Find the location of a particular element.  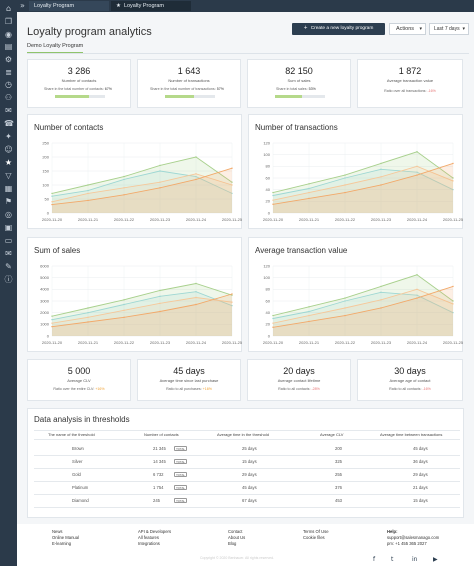

info-icon: ⓘ is located at coordinates (8, 279).